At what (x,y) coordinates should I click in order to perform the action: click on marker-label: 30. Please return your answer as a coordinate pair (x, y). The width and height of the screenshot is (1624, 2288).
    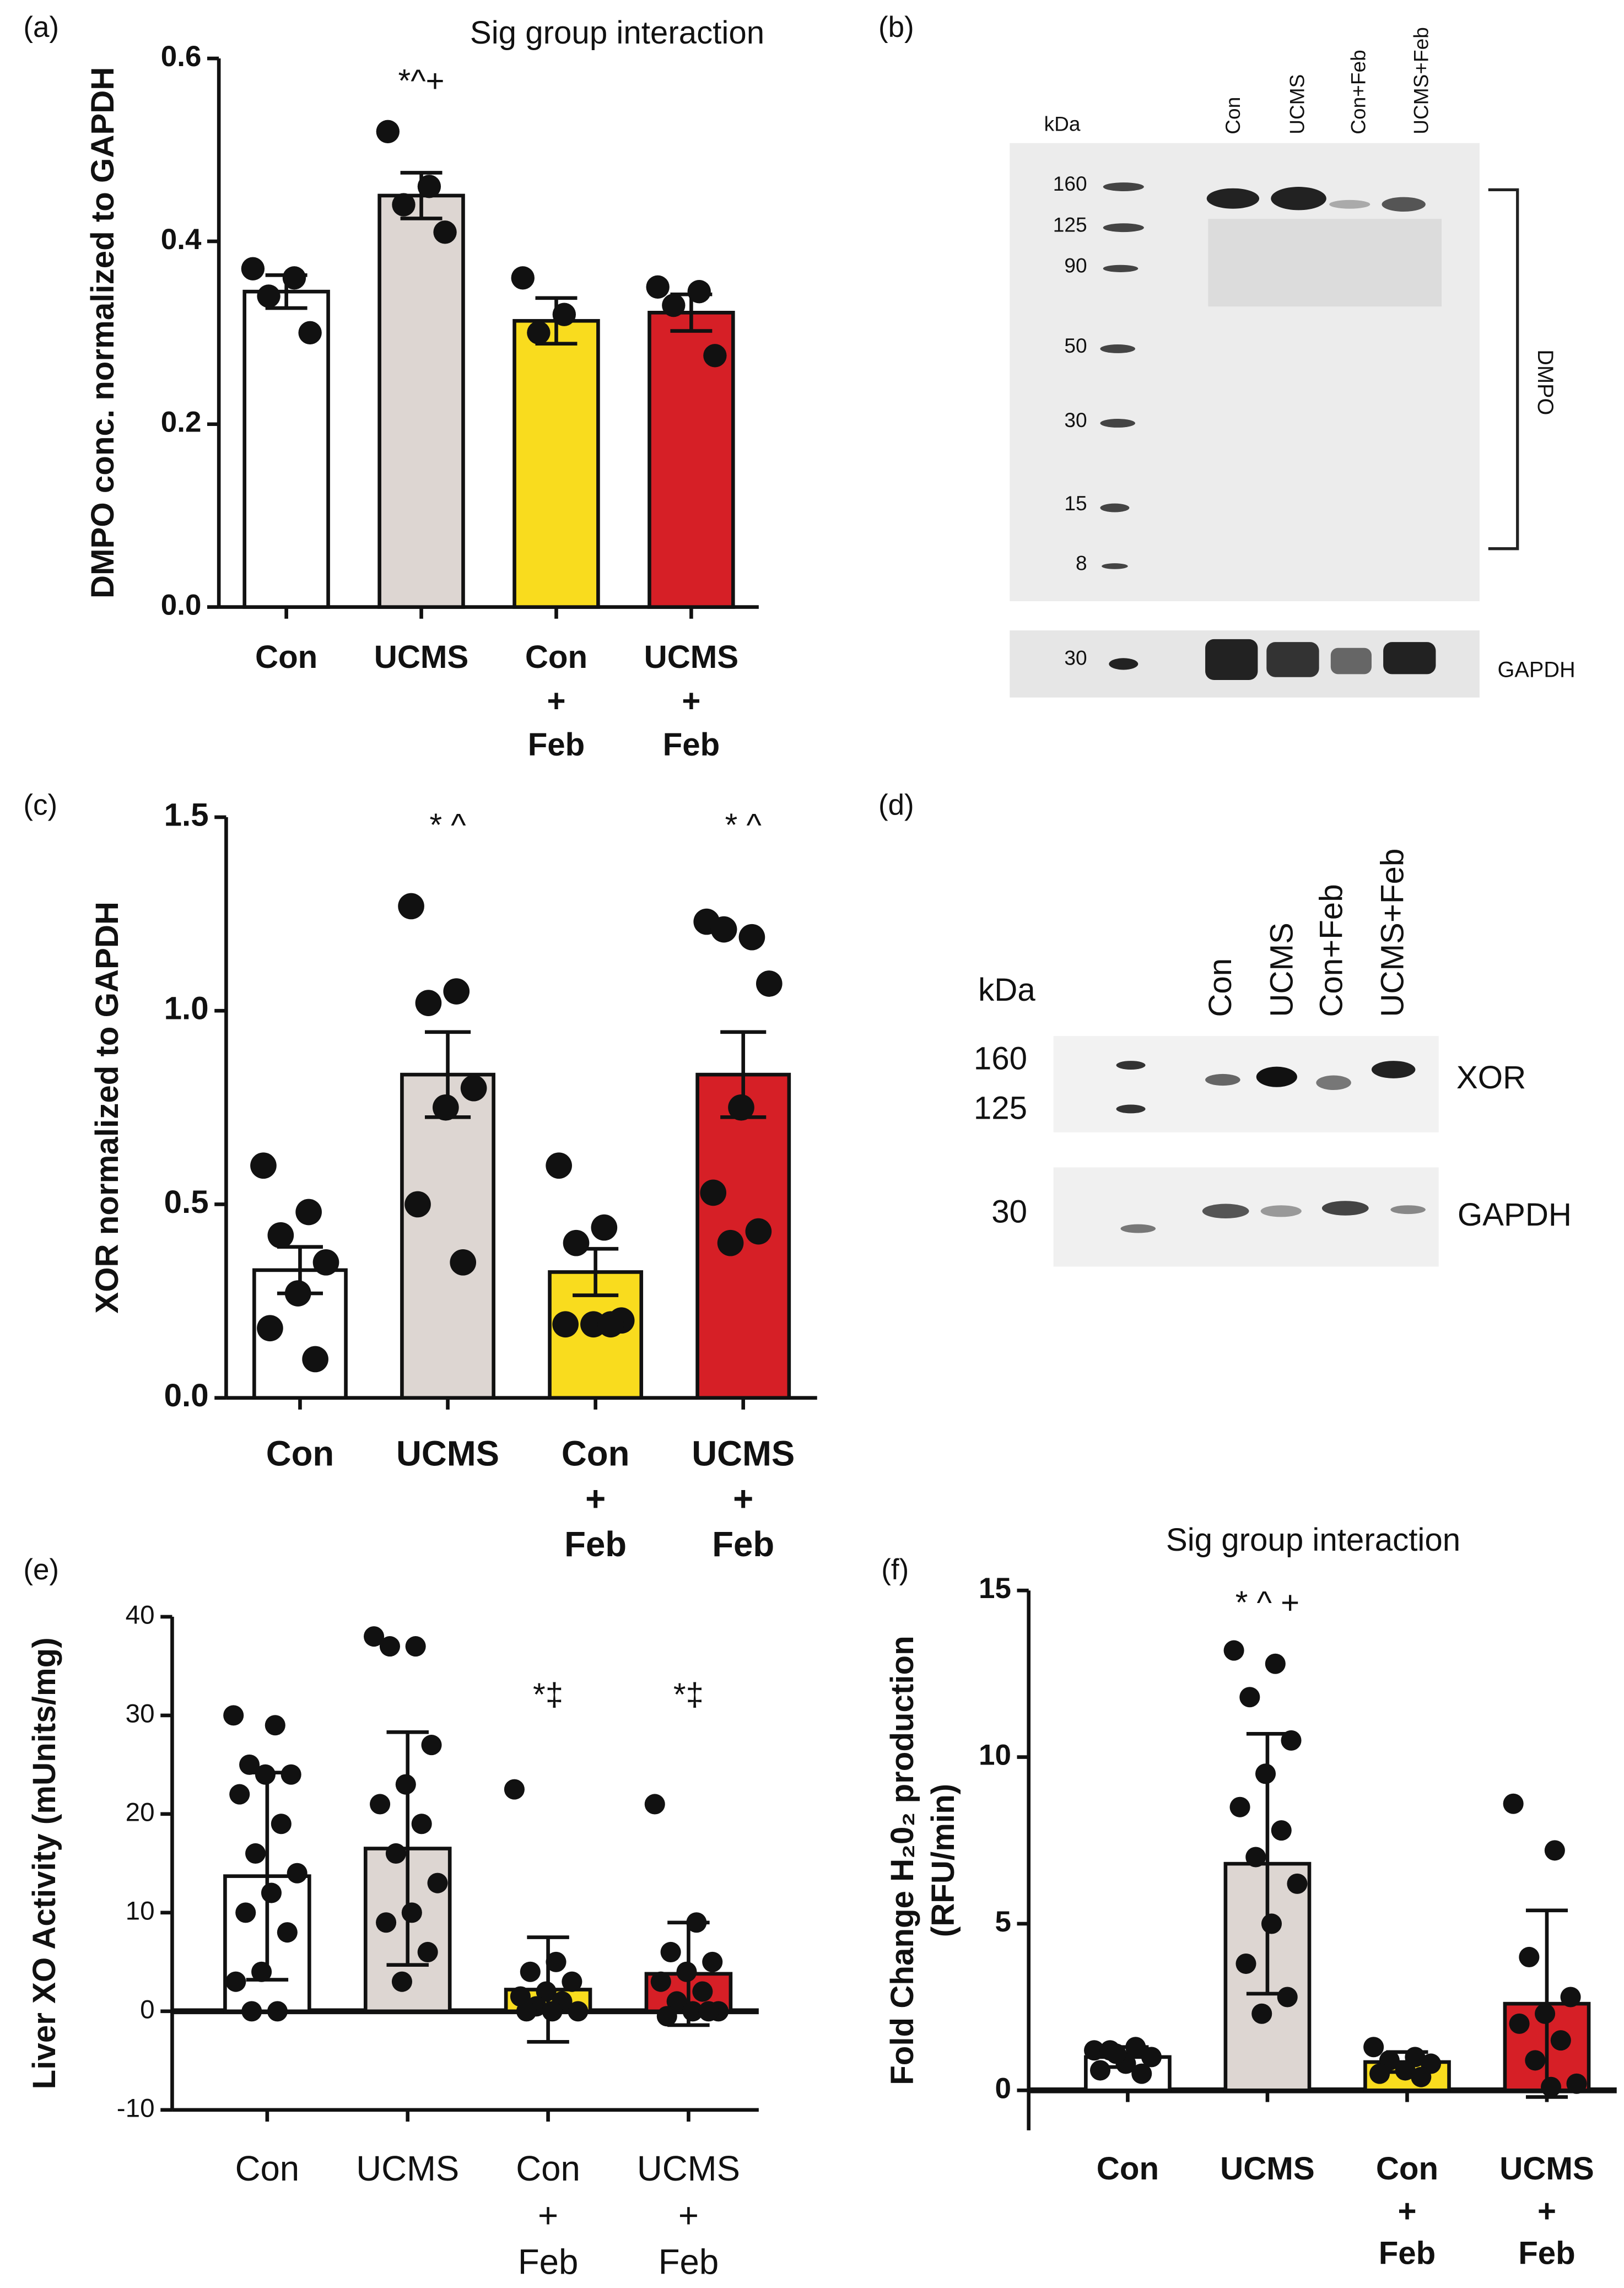
    Looking at the image, I should click on (1009, 1211).